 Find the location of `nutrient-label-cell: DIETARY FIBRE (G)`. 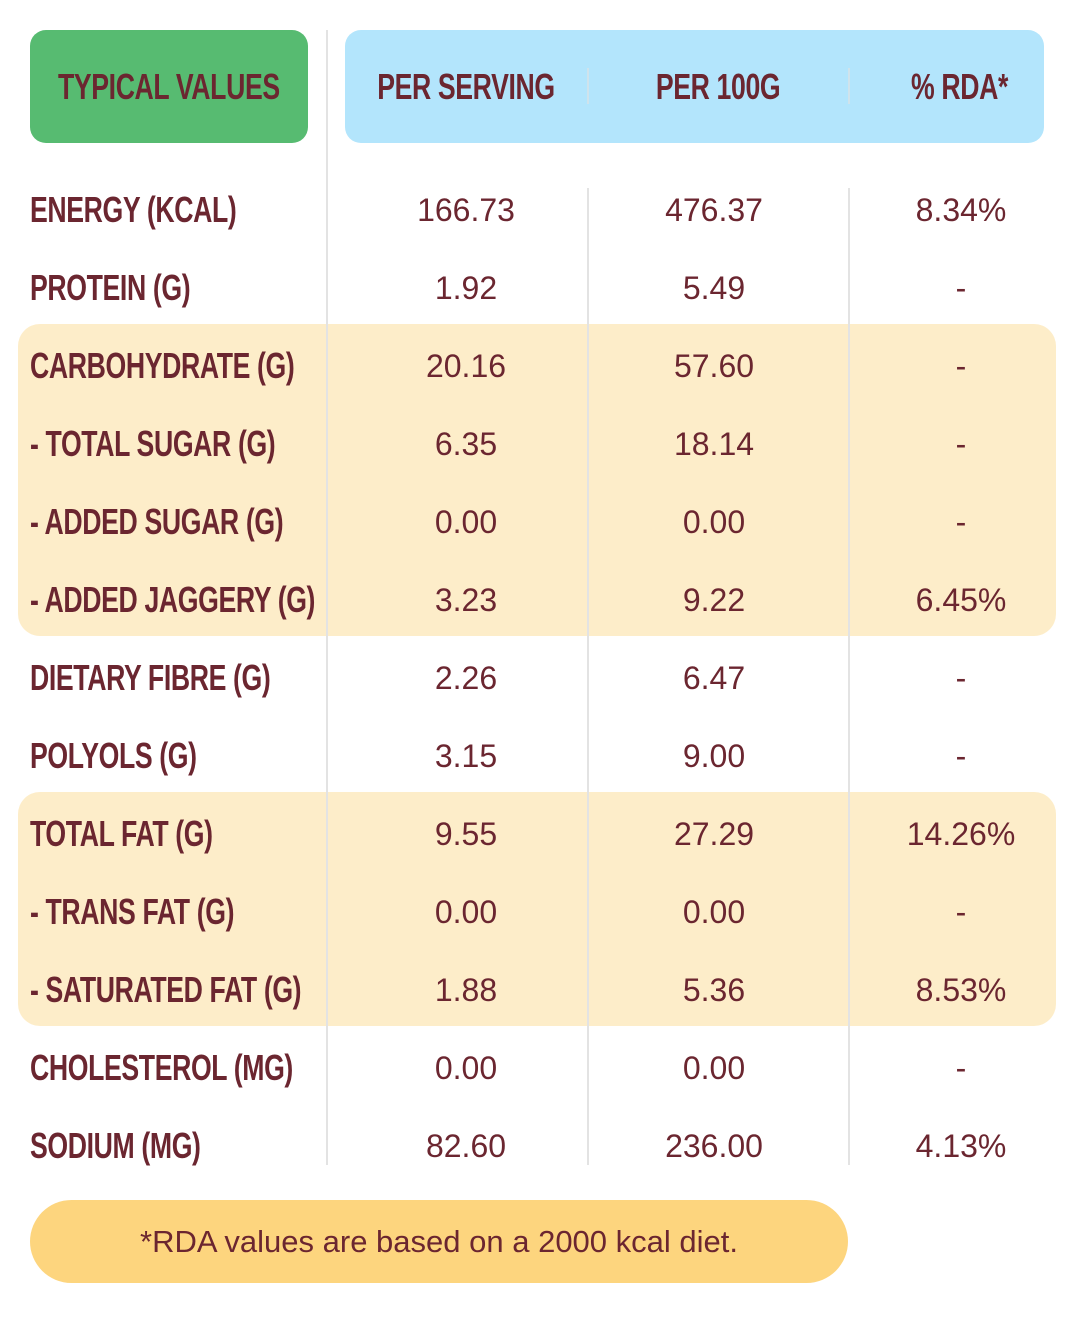

nutrient-label-cell: DIETARY FIBRE (G) is located at coordinates (192, 678).